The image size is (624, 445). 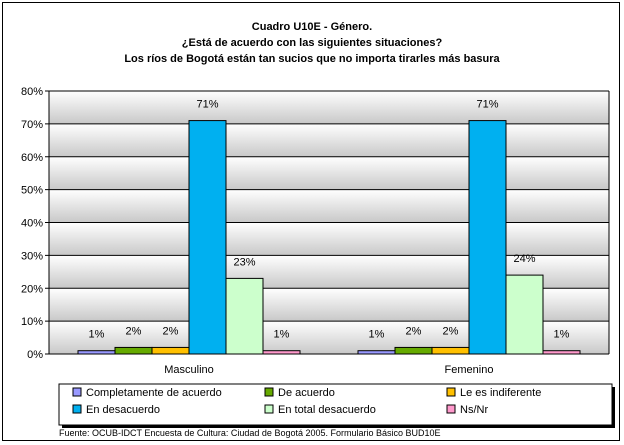 I want to click on category-label: Masculino, so click(x=189, y=370).